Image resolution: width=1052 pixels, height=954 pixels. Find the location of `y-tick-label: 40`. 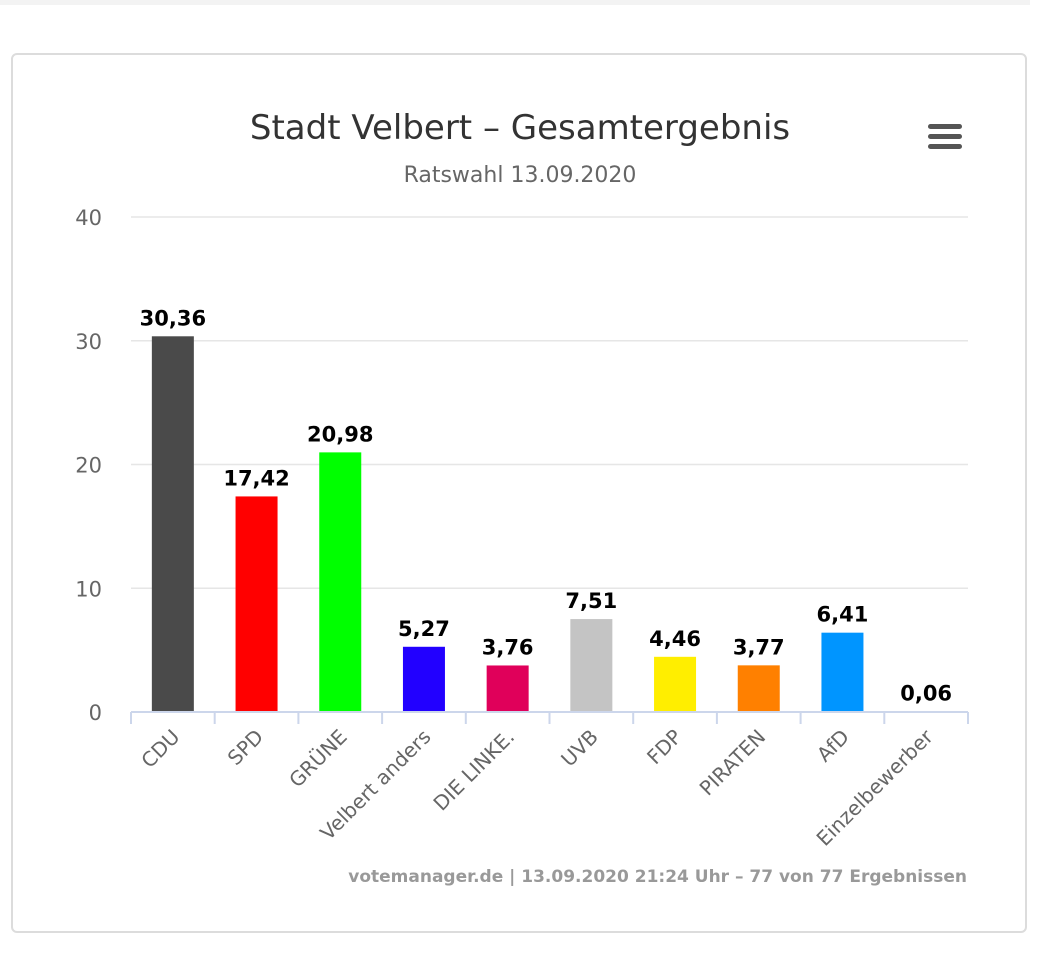

y-tick-label: 40 is located at coordinates (88, 218).